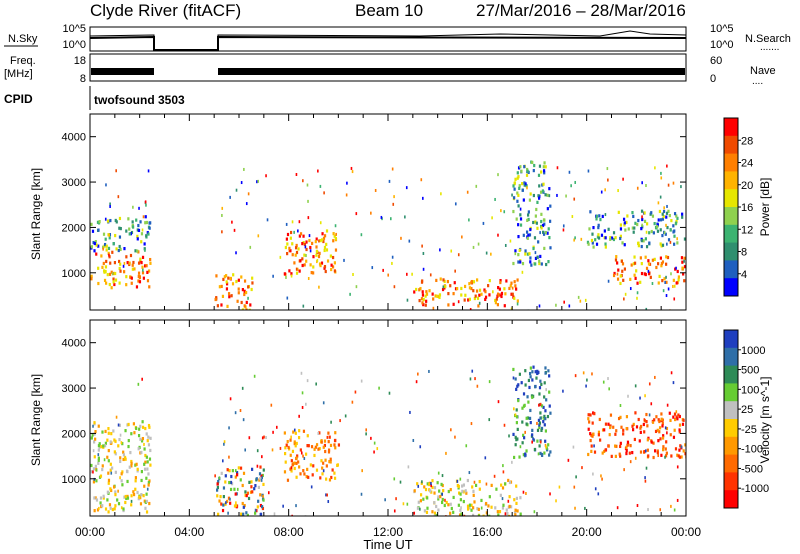 The image size is (800, 554). I want to click on colorbar-swatch, so click(731, 162).